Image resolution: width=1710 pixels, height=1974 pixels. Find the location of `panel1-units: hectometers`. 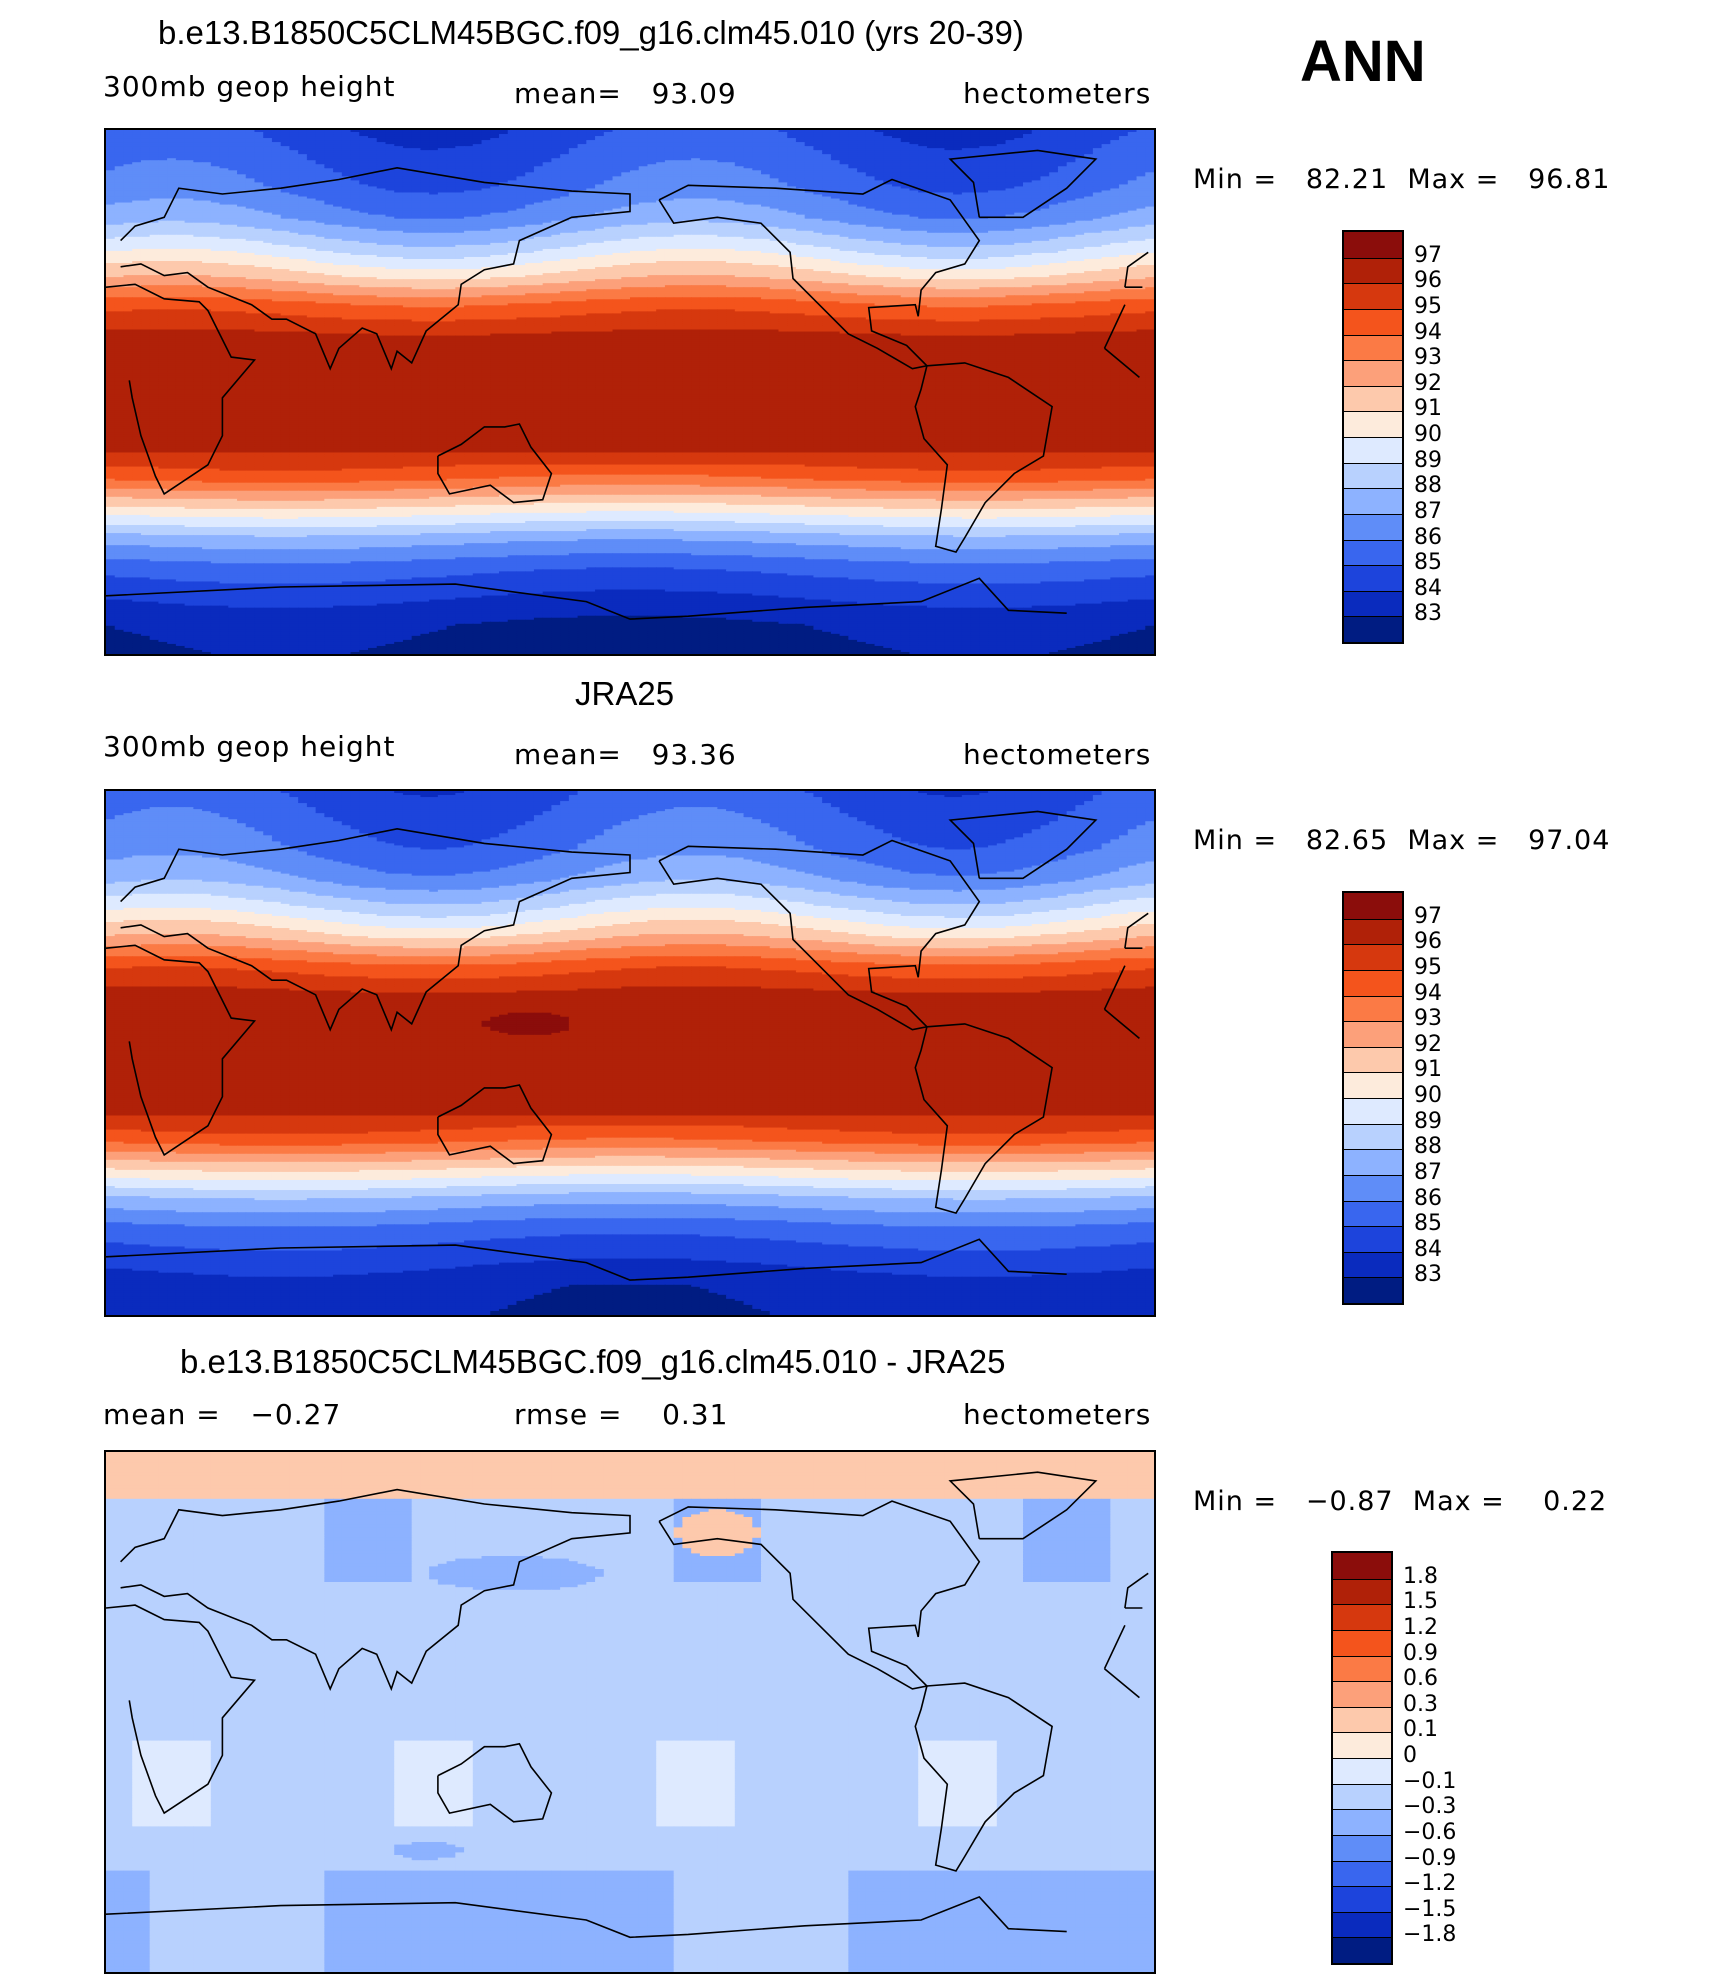

panel1-units: hectometers is located at coordinates (1057, 93).